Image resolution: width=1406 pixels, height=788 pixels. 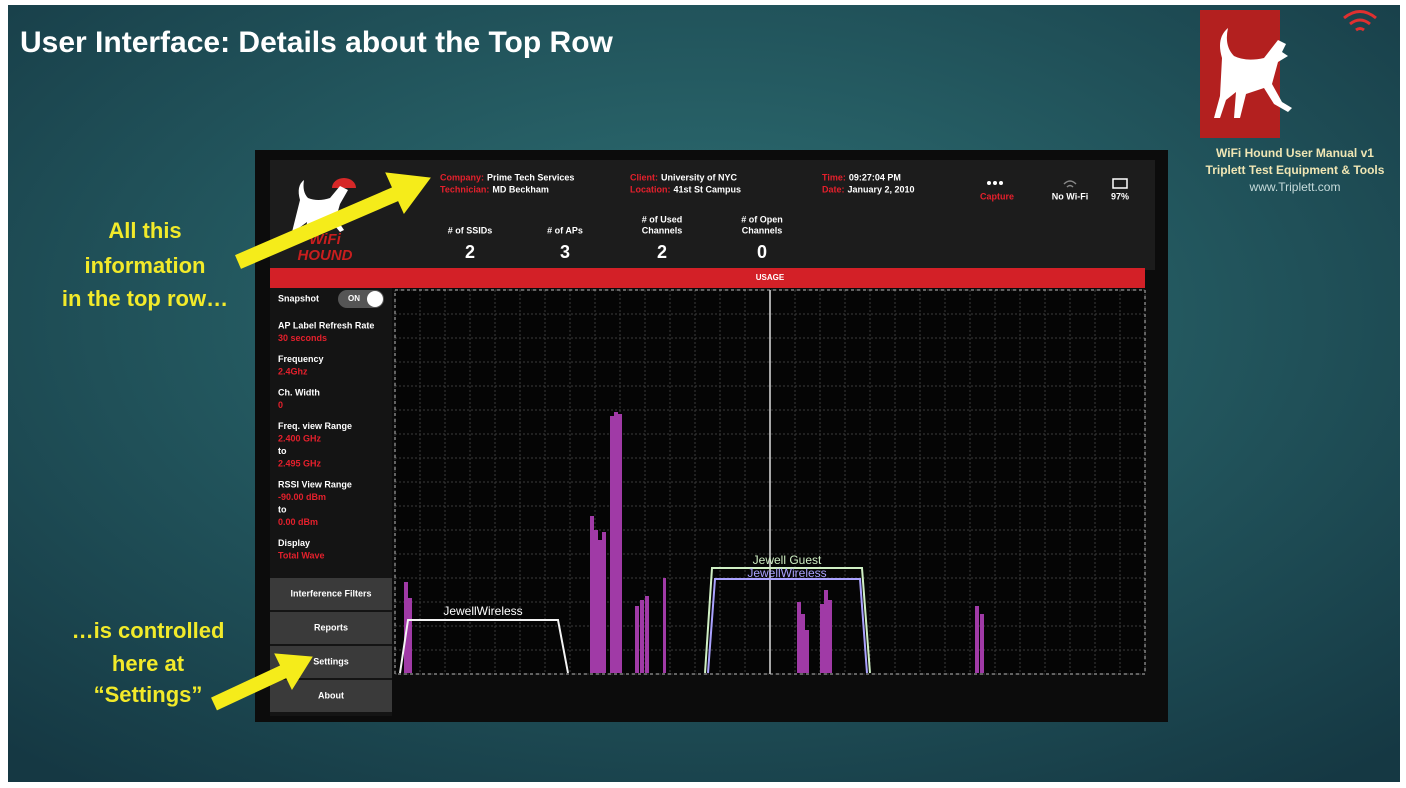 What do you see at coordinates (323, 209) in the screenshot?
I see `device-logo` at bounding box center [323, 209].